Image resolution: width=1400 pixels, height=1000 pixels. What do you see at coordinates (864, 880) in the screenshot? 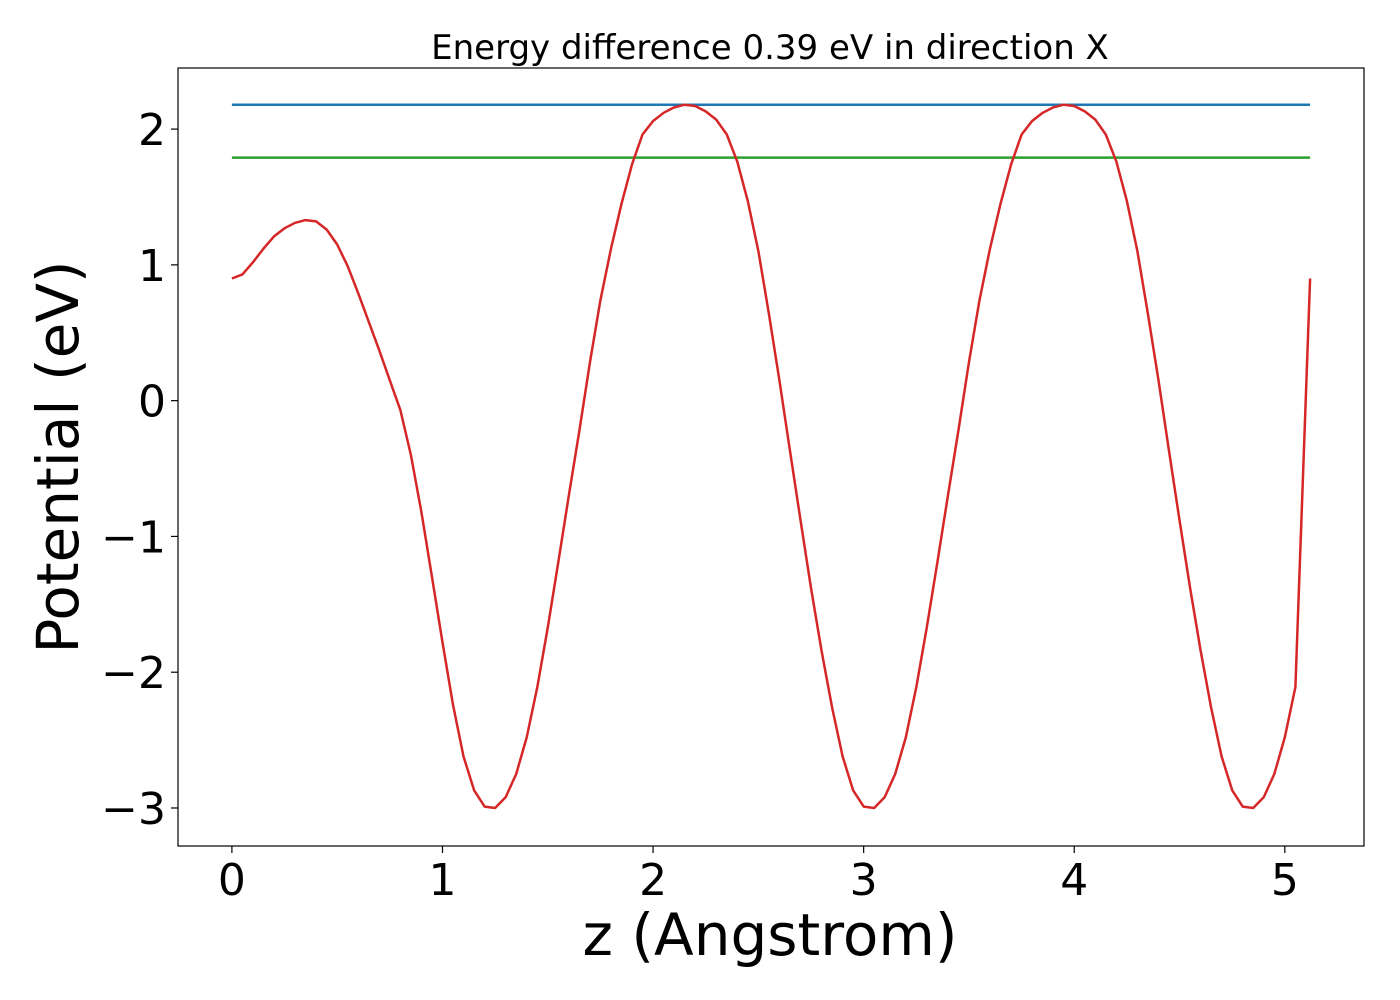
I see `x-tick-label: 3` at bounding box center [864, 880].